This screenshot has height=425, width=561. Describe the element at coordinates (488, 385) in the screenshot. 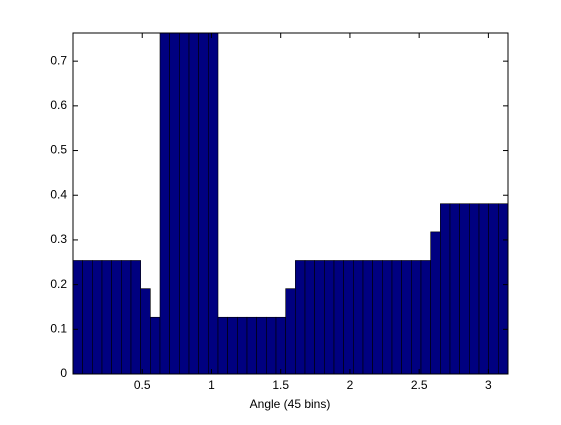

I see `x-tick-label: 3` at that location.